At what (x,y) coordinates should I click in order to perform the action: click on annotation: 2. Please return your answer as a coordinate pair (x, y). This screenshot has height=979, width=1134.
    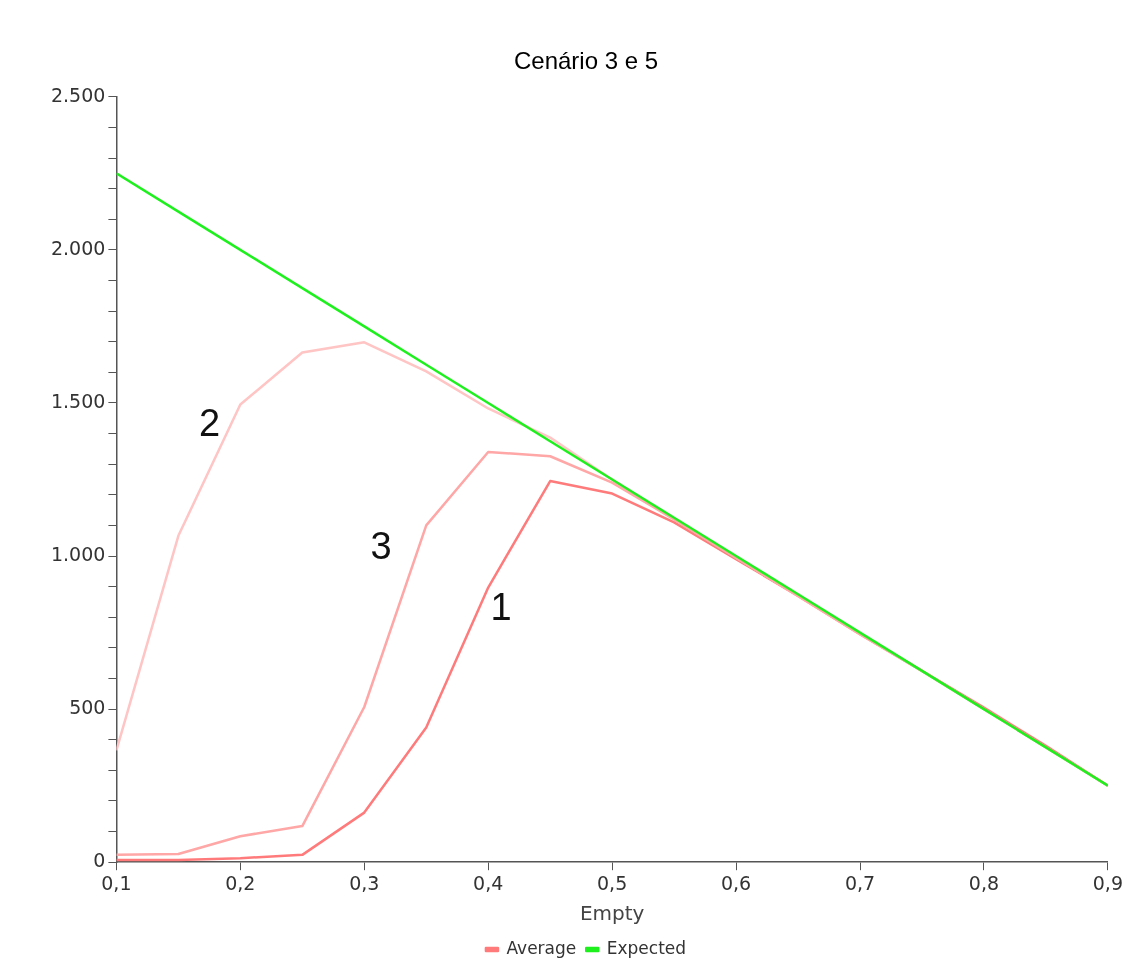
    Looking at the image, I should click on (210, 423).